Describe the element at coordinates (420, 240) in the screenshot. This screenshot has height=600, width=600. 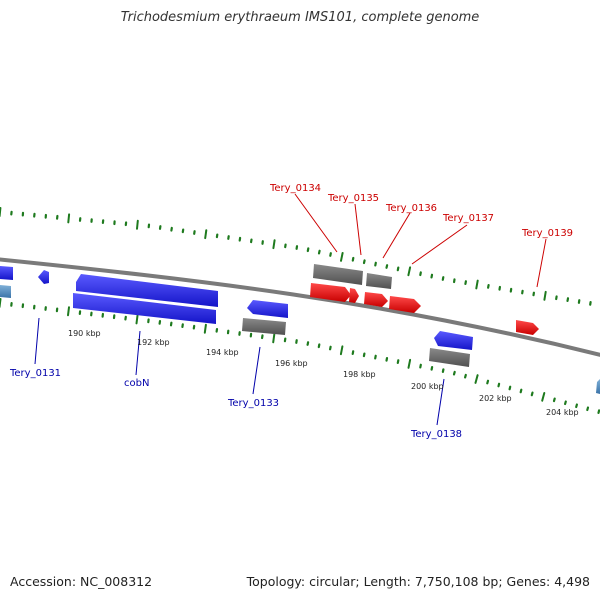
I see `top-leaders` at that location.